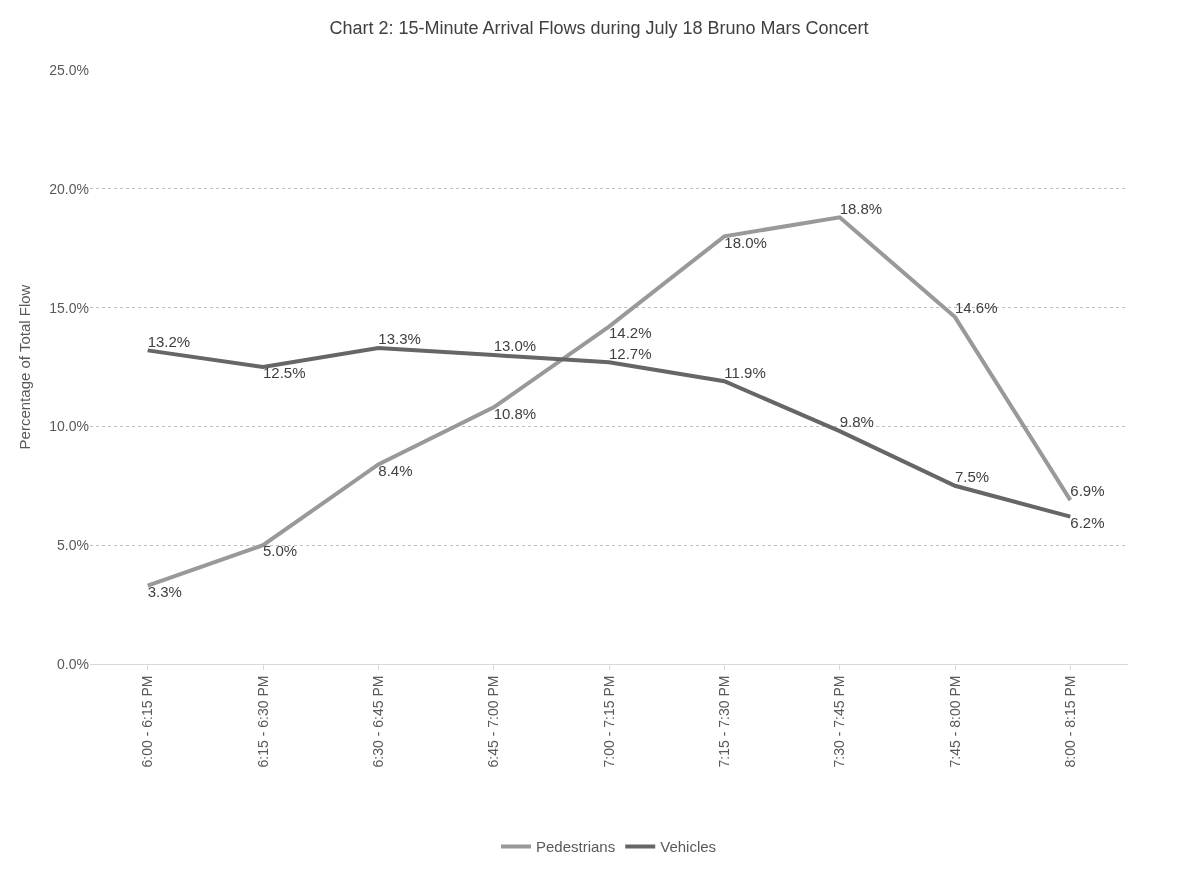  I want to click on x-tick-label: 6:30 - 6:45 PM, so click(377, 721).